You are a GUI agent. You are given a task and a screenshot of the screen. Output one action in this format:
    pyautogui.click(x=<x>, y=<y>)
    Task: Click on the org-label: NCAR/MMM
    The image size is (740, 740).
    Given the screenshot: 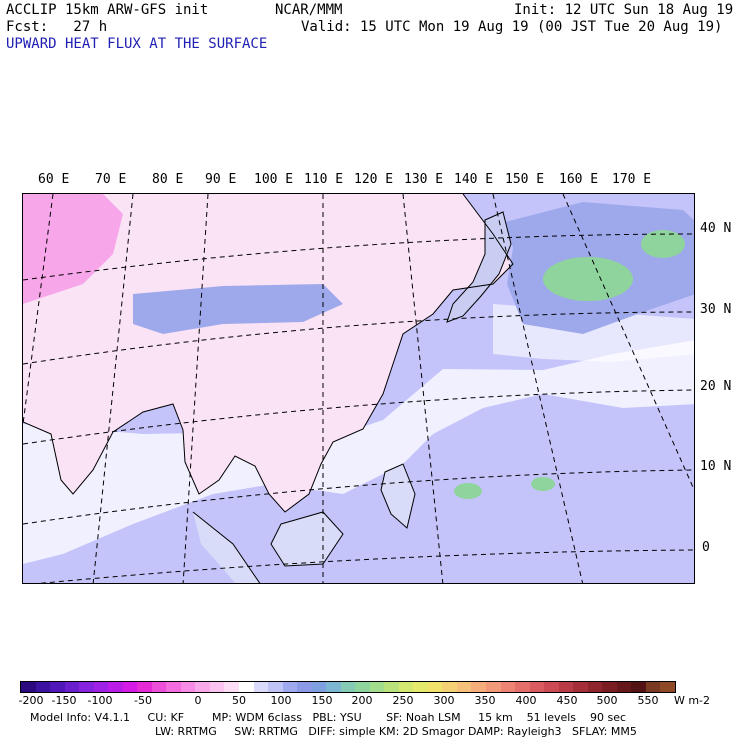 What is the action you would take?
    pyautogui.click(x=309, y=10)
    